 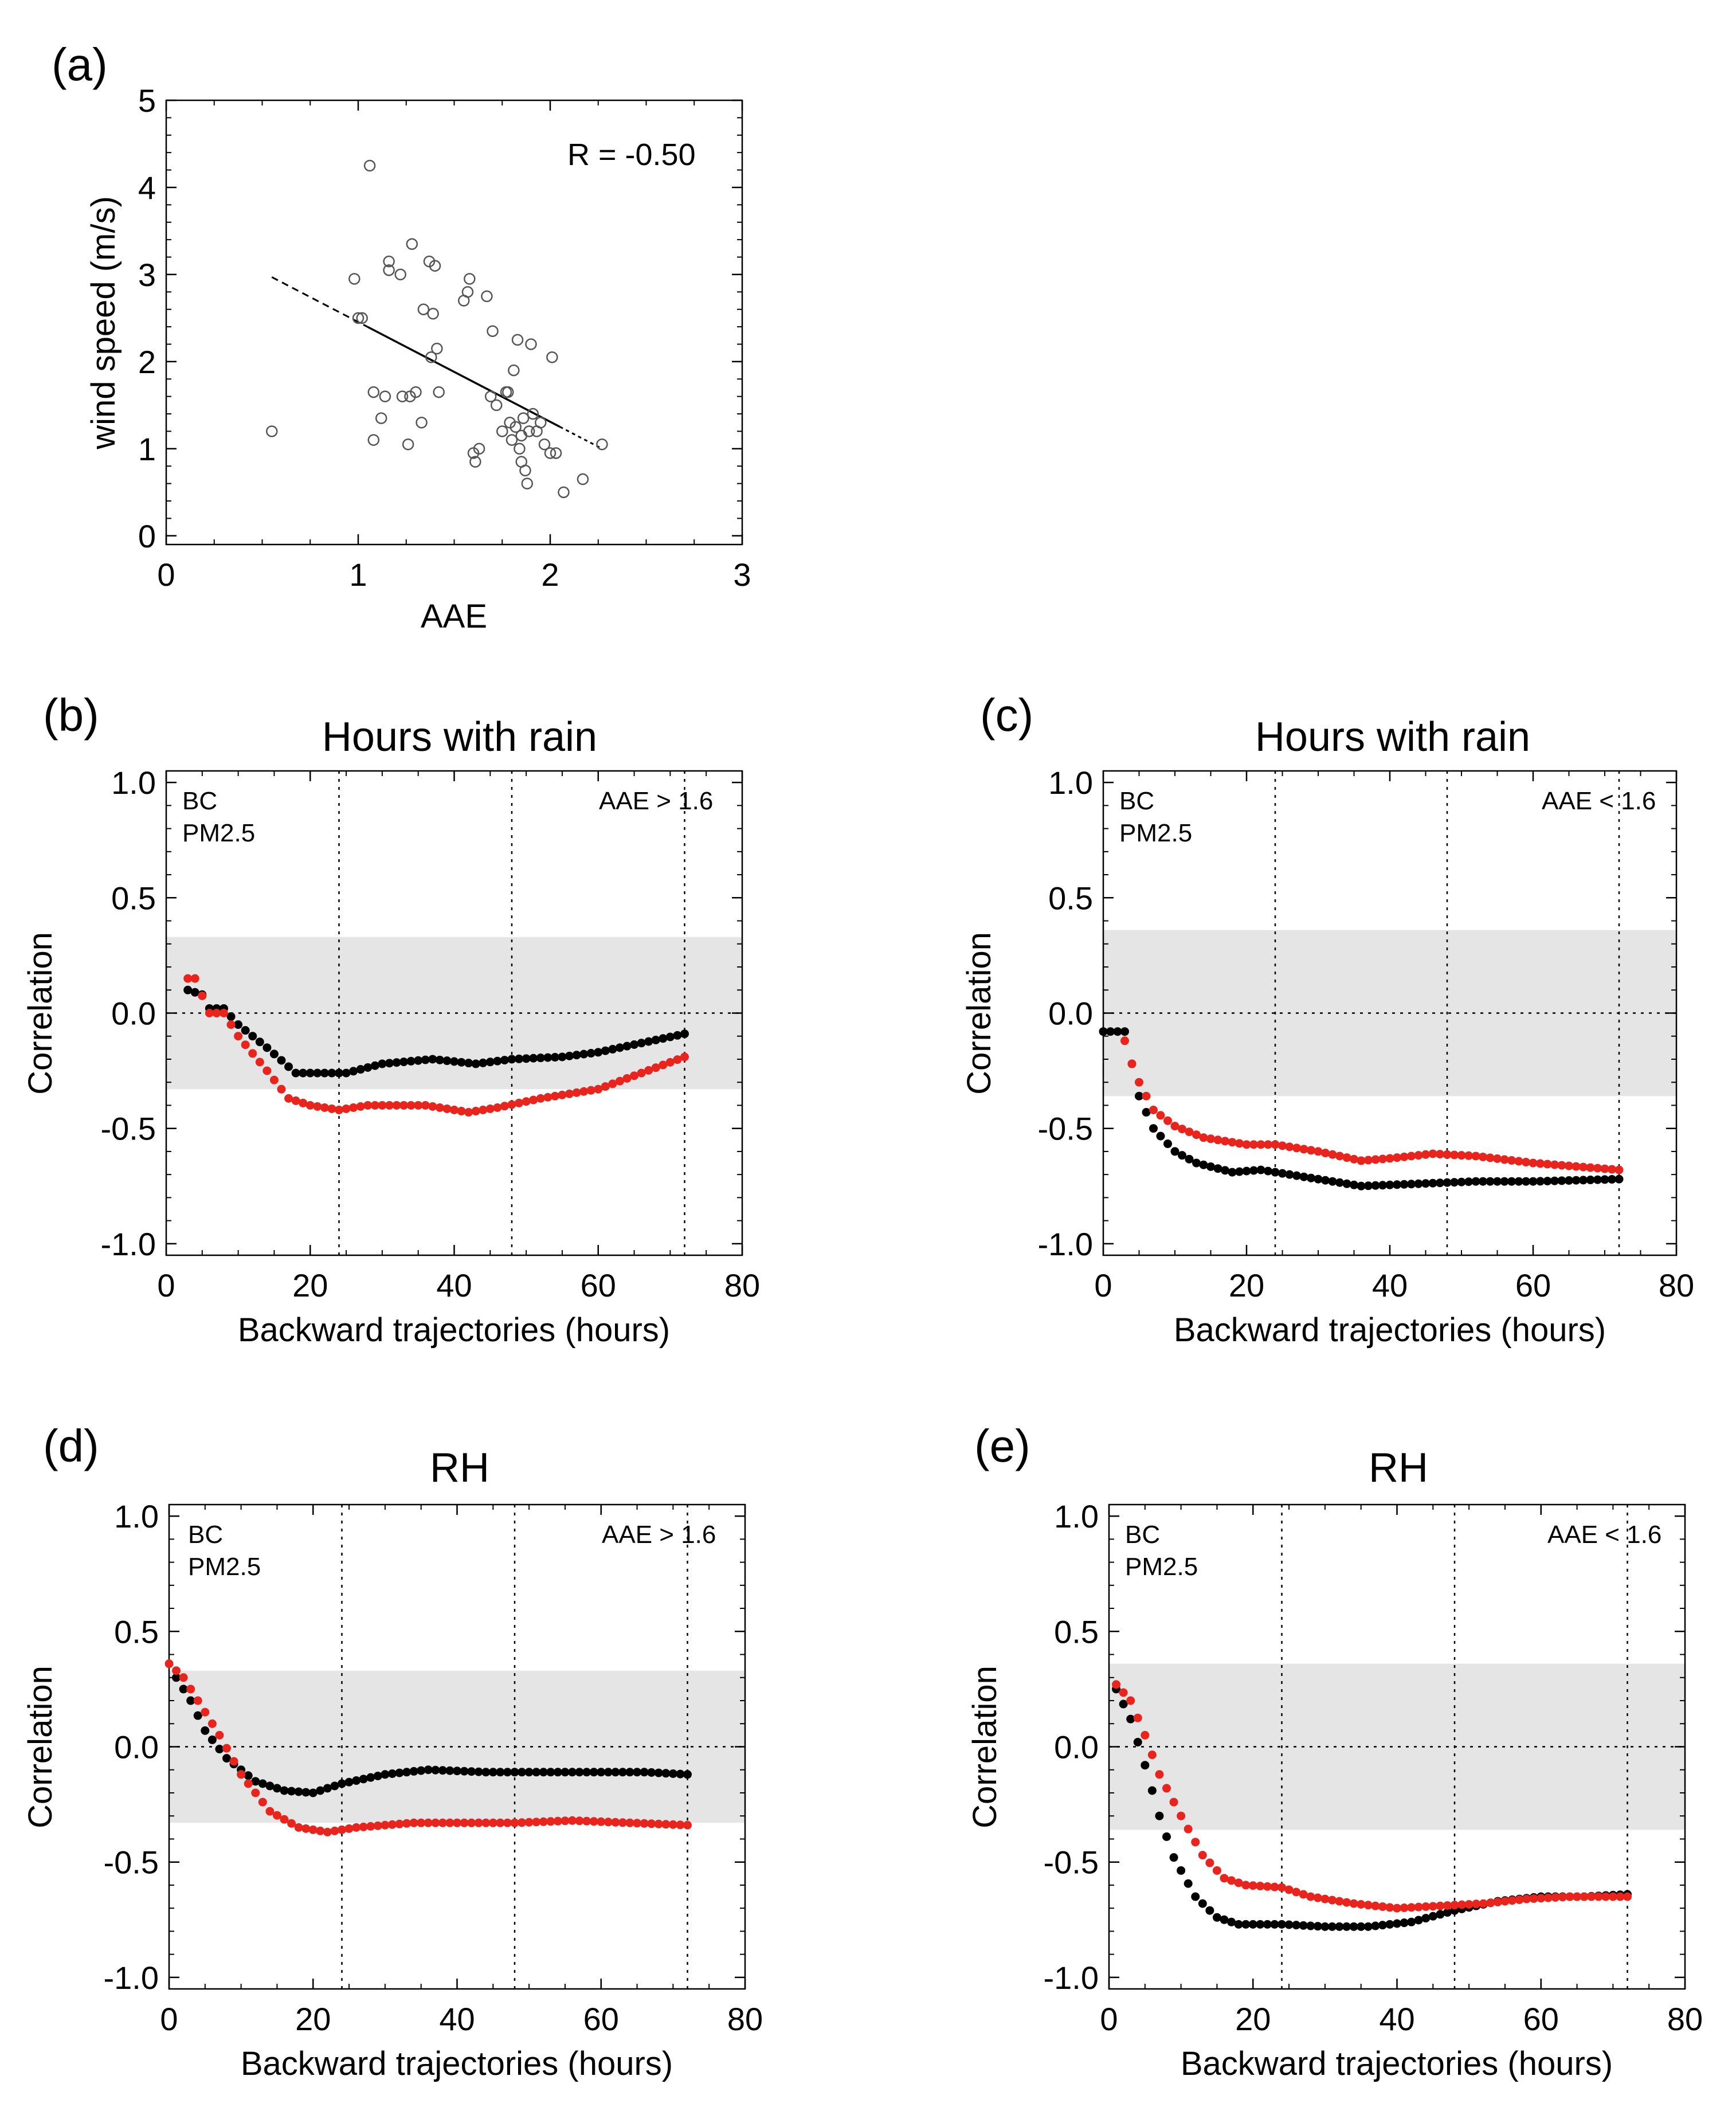 What do you see at coordinates (1676, 1285) in the screenshot?
I see `x-tick-label: 80` at bounding box center [1676, 1285].